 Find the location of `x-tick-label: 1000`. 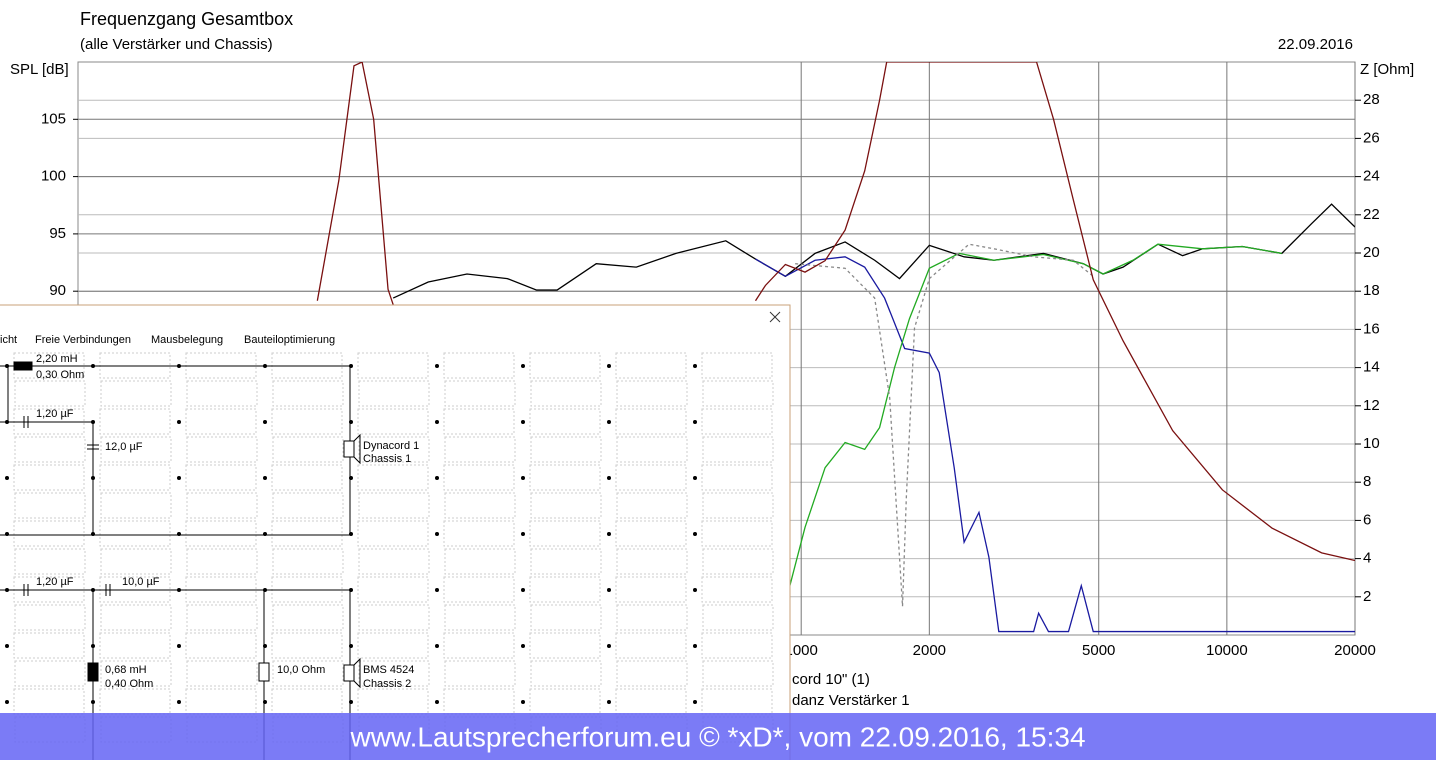

x-tick-label: 1000 is located at coordinates (801, 650).